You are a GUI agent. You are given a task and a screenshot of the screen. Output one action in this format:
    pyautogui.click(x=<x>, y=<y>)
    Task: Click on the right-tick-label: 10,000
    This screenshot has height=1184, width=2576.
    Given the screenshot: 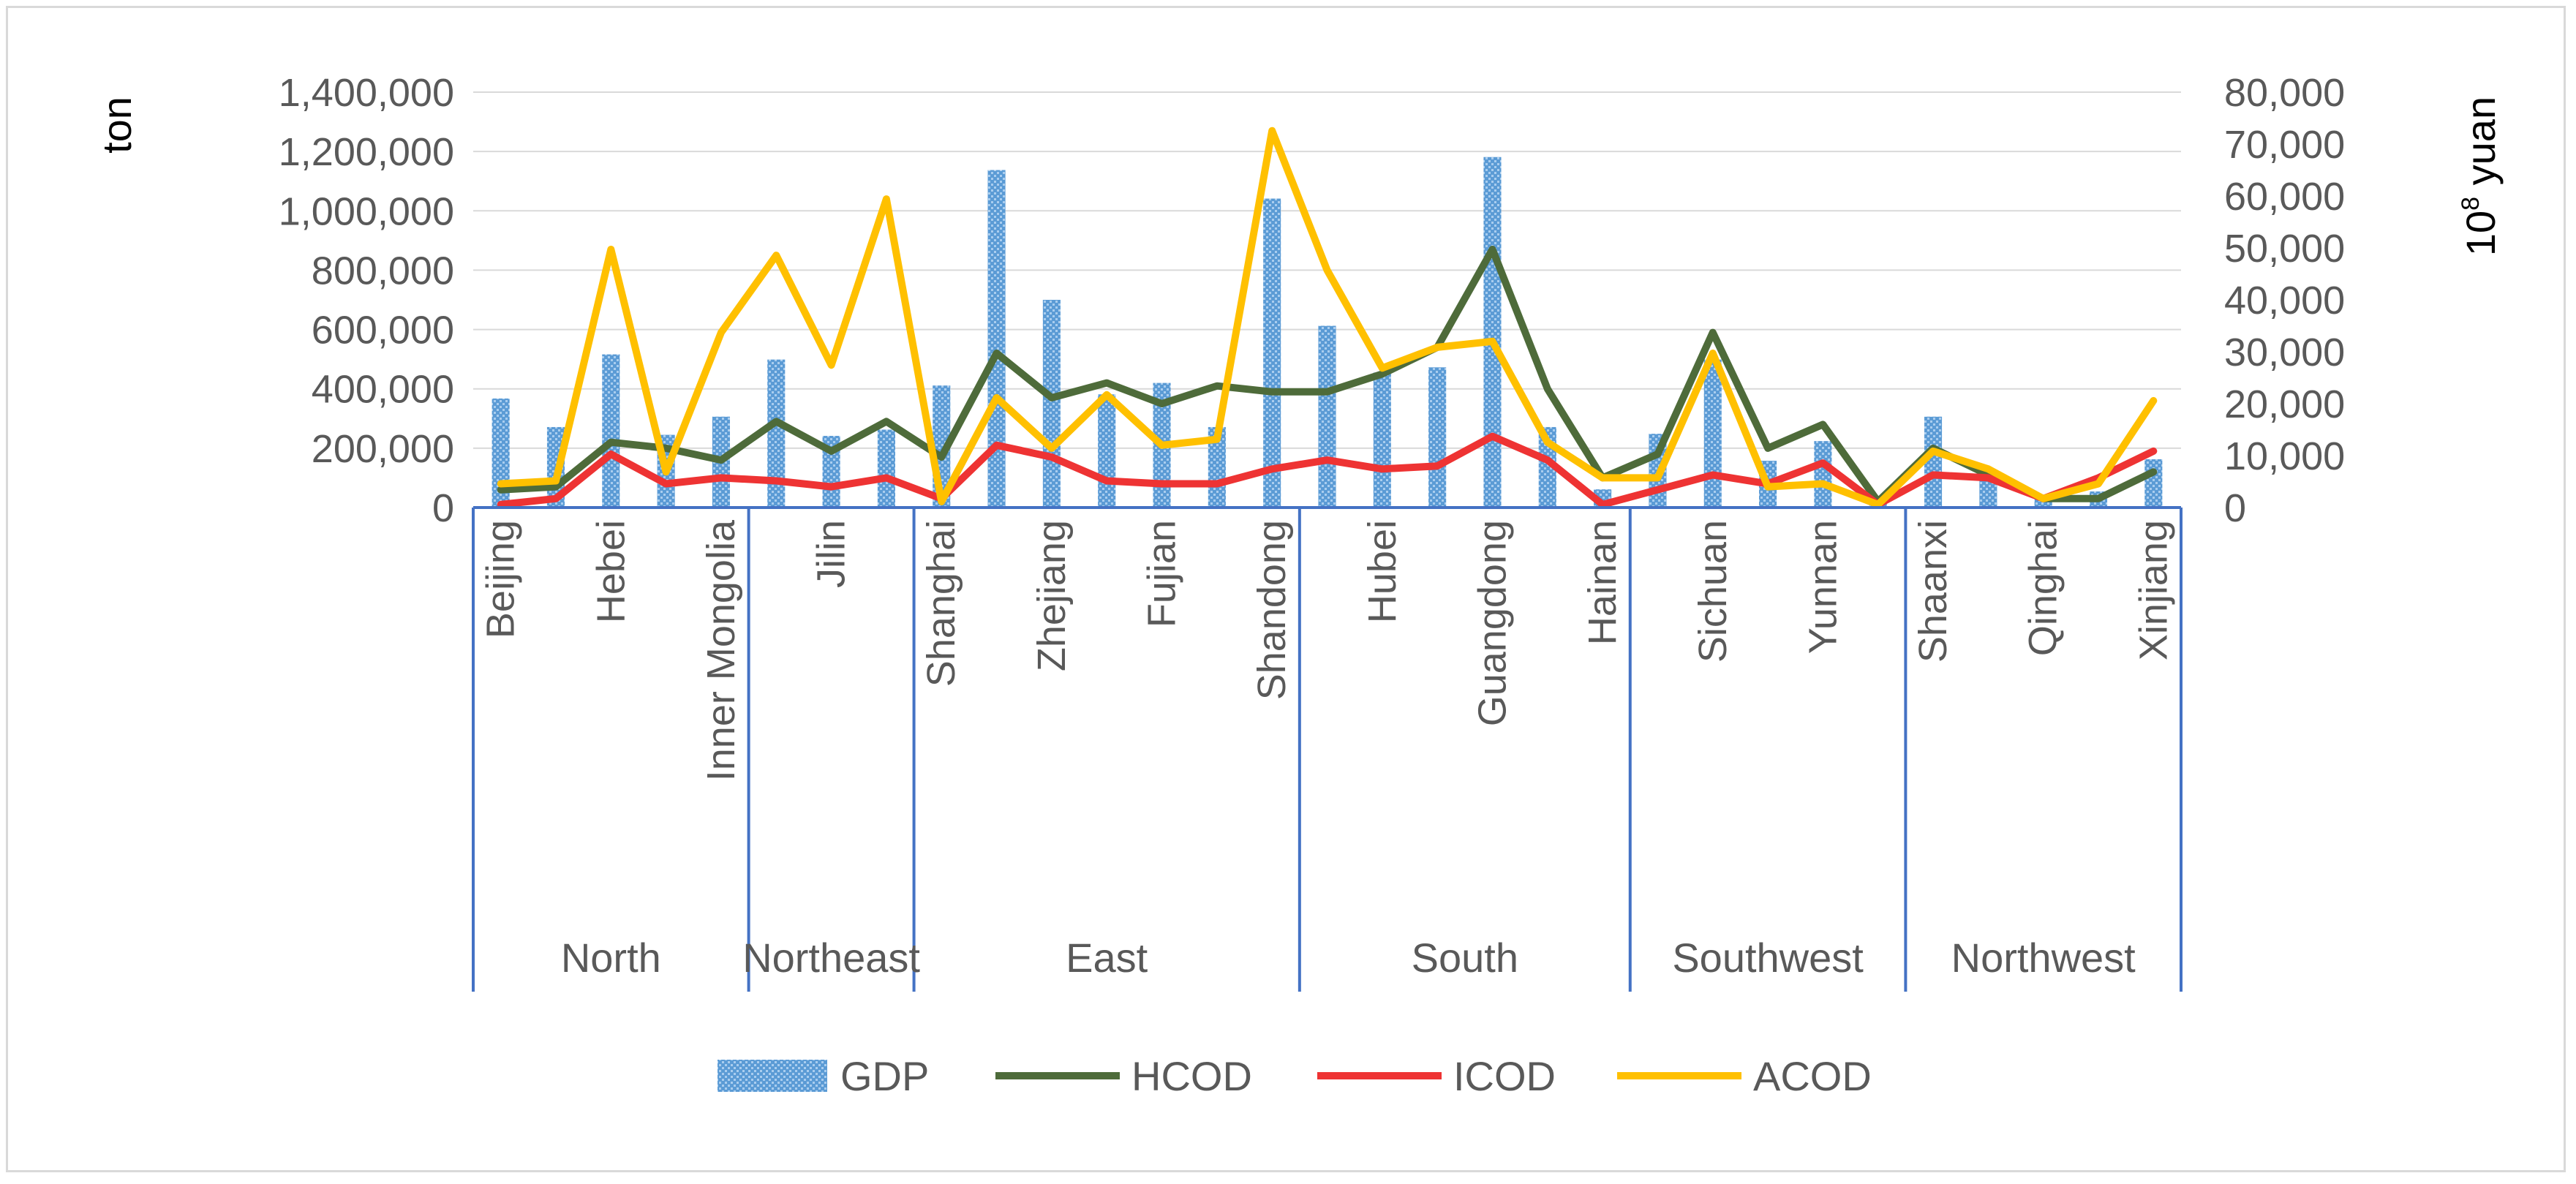 What is the action you would take?
    pyautogui.click(x=2284, y=456)
    